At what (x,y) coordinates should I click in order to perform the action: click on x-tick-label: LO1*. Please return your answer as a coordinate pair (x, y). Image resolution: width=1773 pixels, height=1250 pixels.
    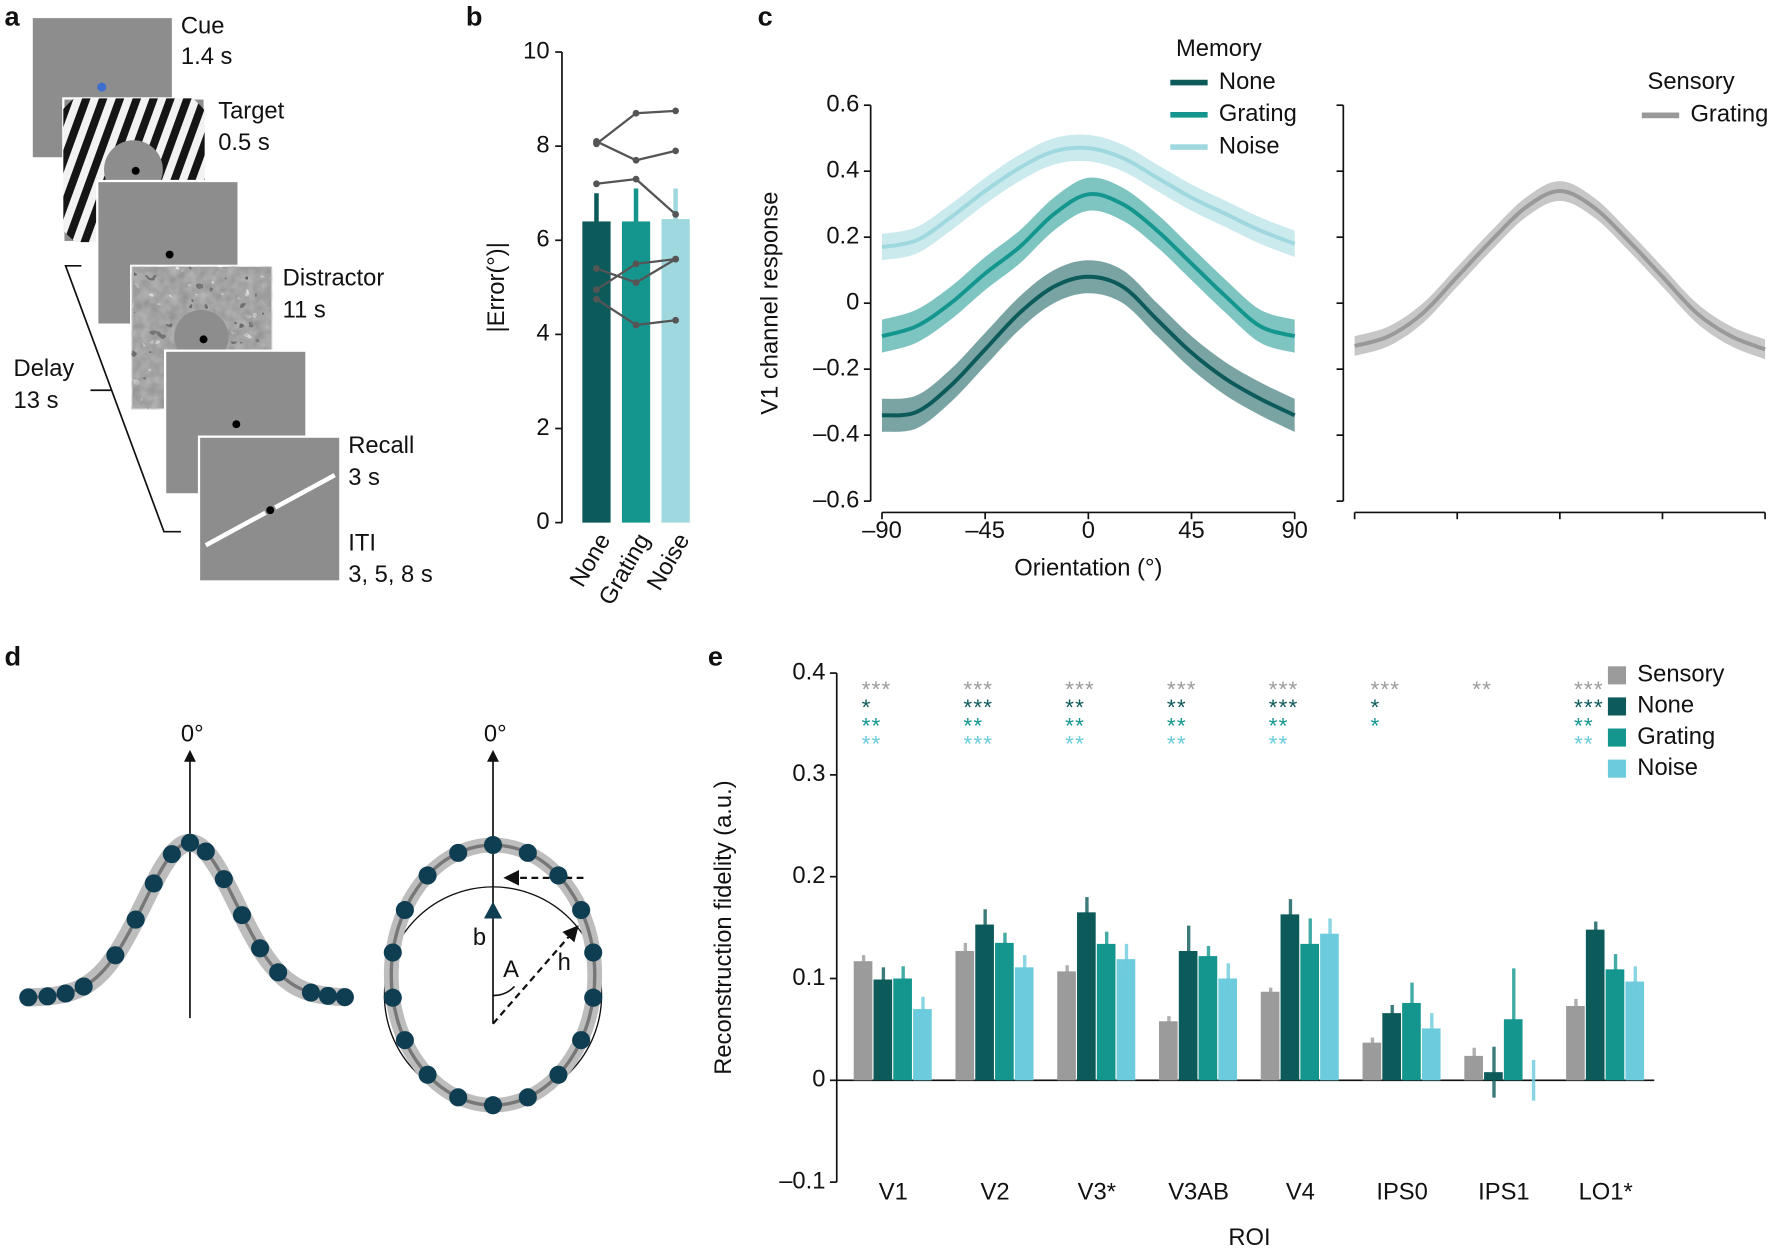
    Looking at the image, I should click on (1606, 1192).